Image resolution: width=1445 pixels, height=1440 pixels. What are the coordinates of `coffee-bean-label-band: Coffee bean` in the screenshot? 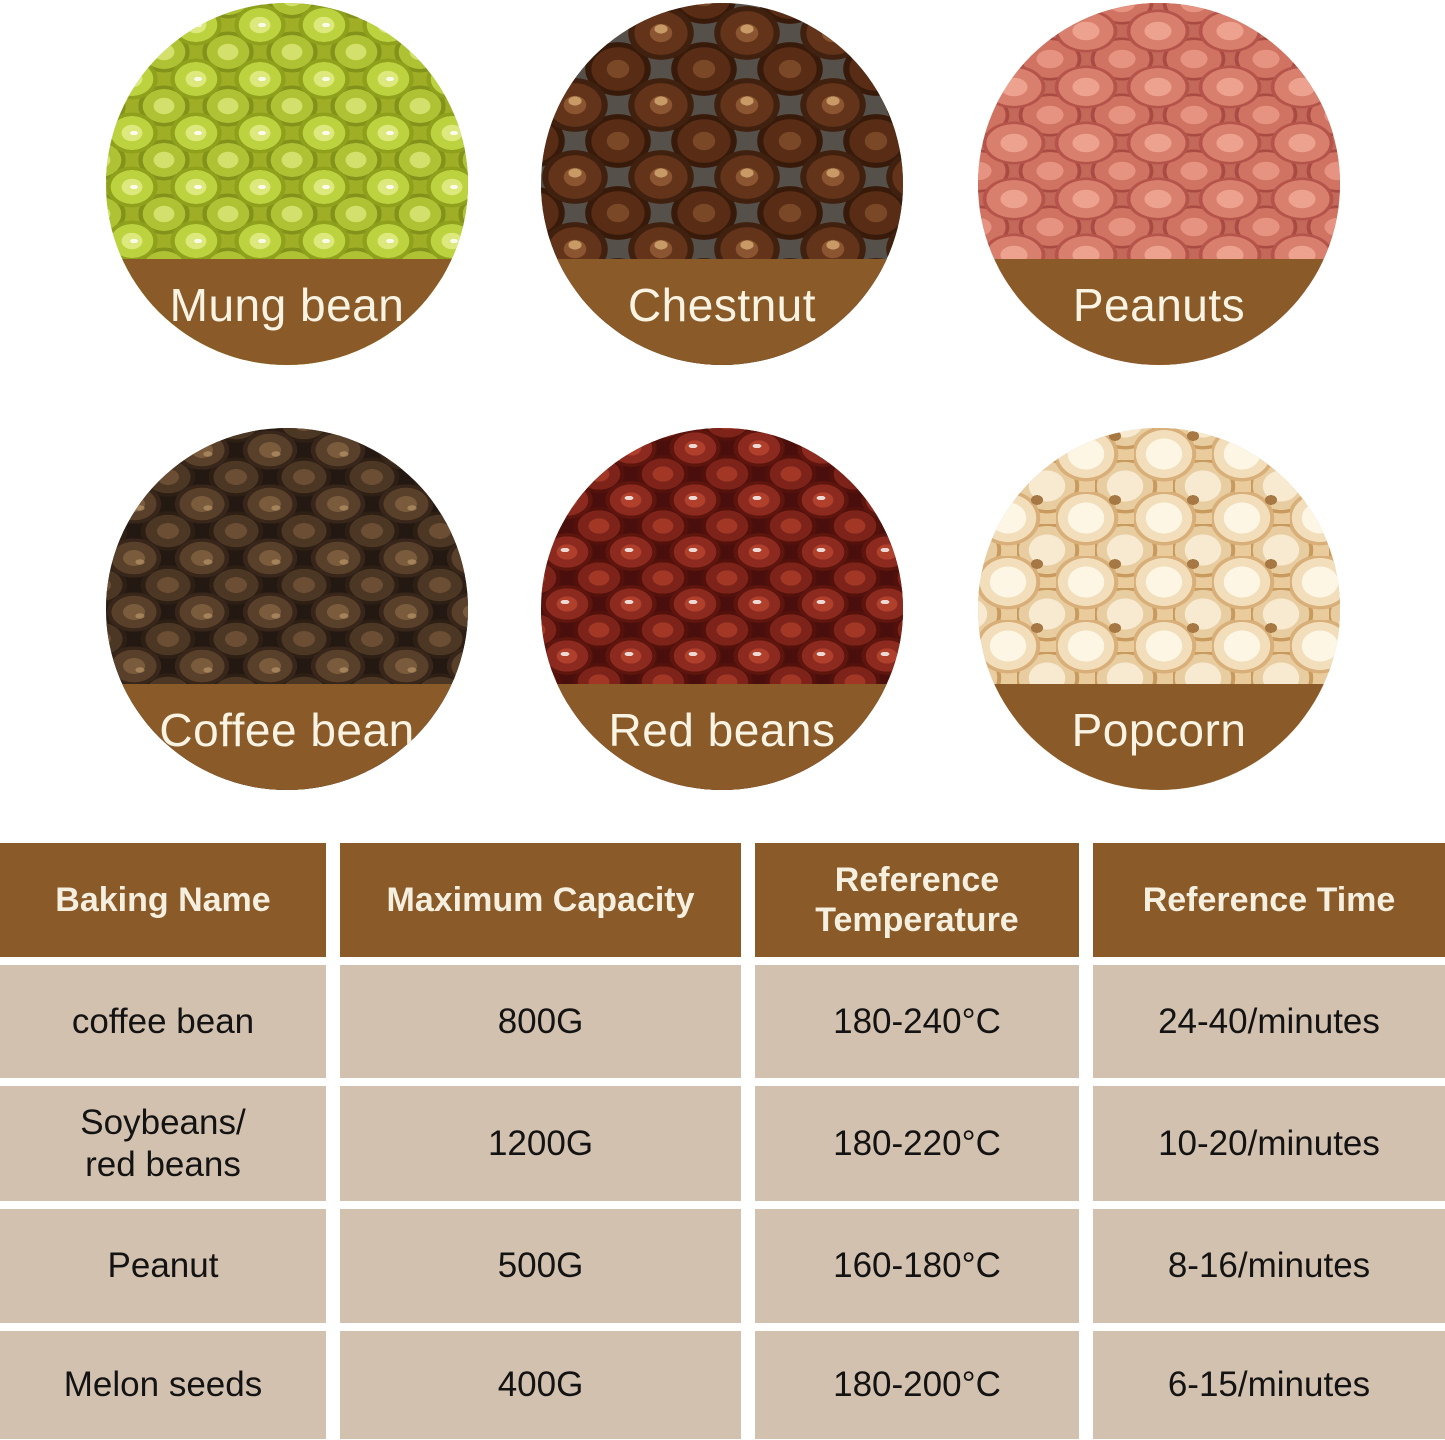 It's located at (287, 737).